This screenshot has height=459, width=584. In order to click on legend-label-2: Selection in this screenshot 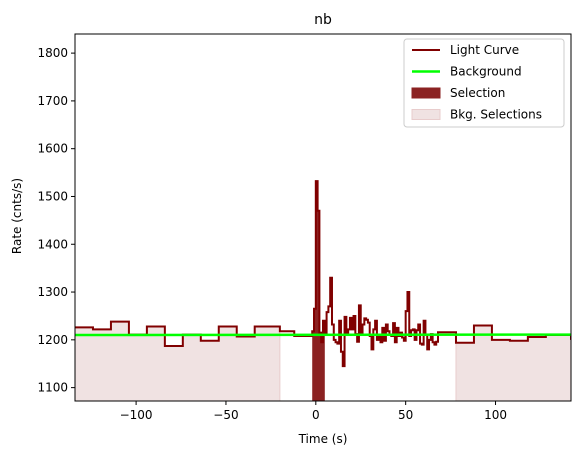, I will do `click(477, 93)`.